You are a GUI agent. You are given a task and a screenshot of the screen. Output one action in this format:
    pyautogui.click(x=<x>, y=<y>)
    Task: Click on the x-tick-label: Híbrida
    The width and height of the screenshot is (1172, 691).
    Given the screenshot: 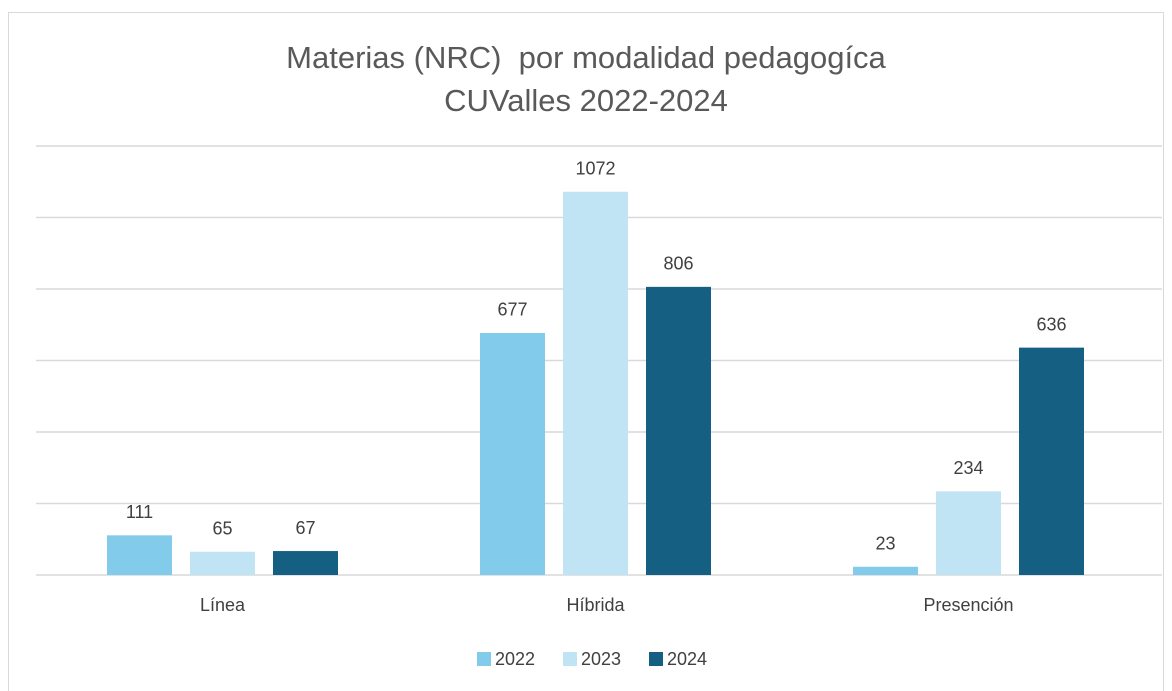 What is the action you would take?
    pyautogui.click(x=595, y=605)
    